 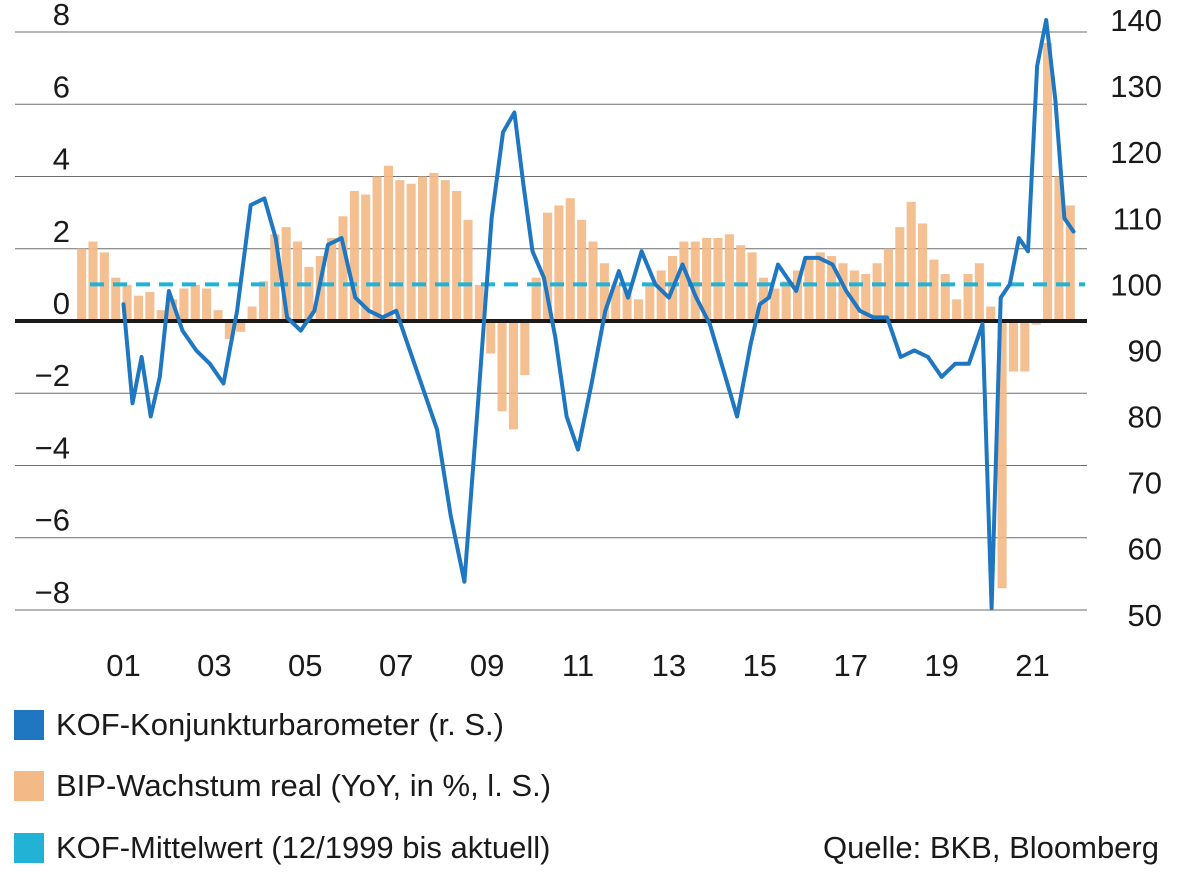 What do you see at coordinates (487, 665) in the screenshot?
I see `x-tick-label: 09` at bounding box center [487, 665].